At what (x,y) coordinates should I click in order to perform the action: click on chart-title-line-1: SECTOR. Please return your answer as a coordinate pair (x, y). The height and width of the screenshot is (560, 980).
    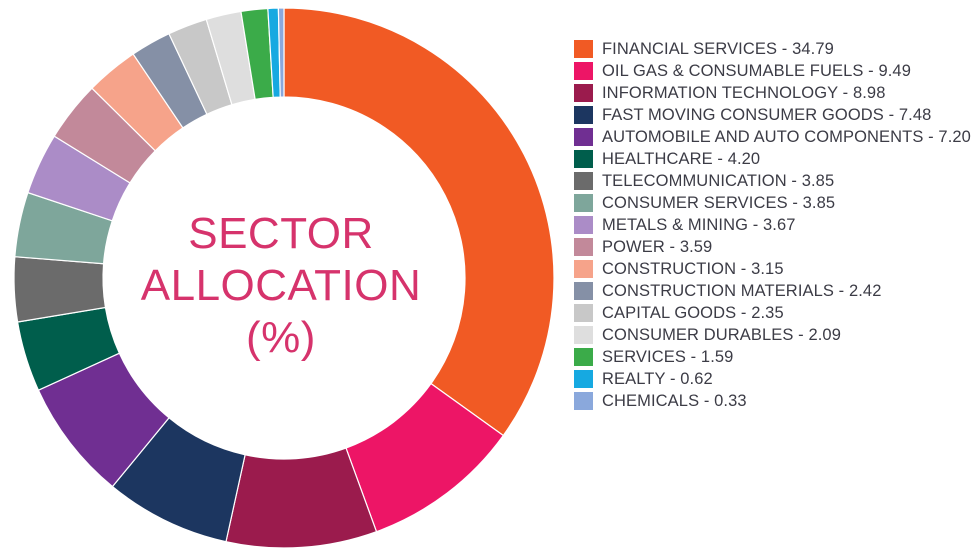
    Looking at the image, I should click on (281, 233).